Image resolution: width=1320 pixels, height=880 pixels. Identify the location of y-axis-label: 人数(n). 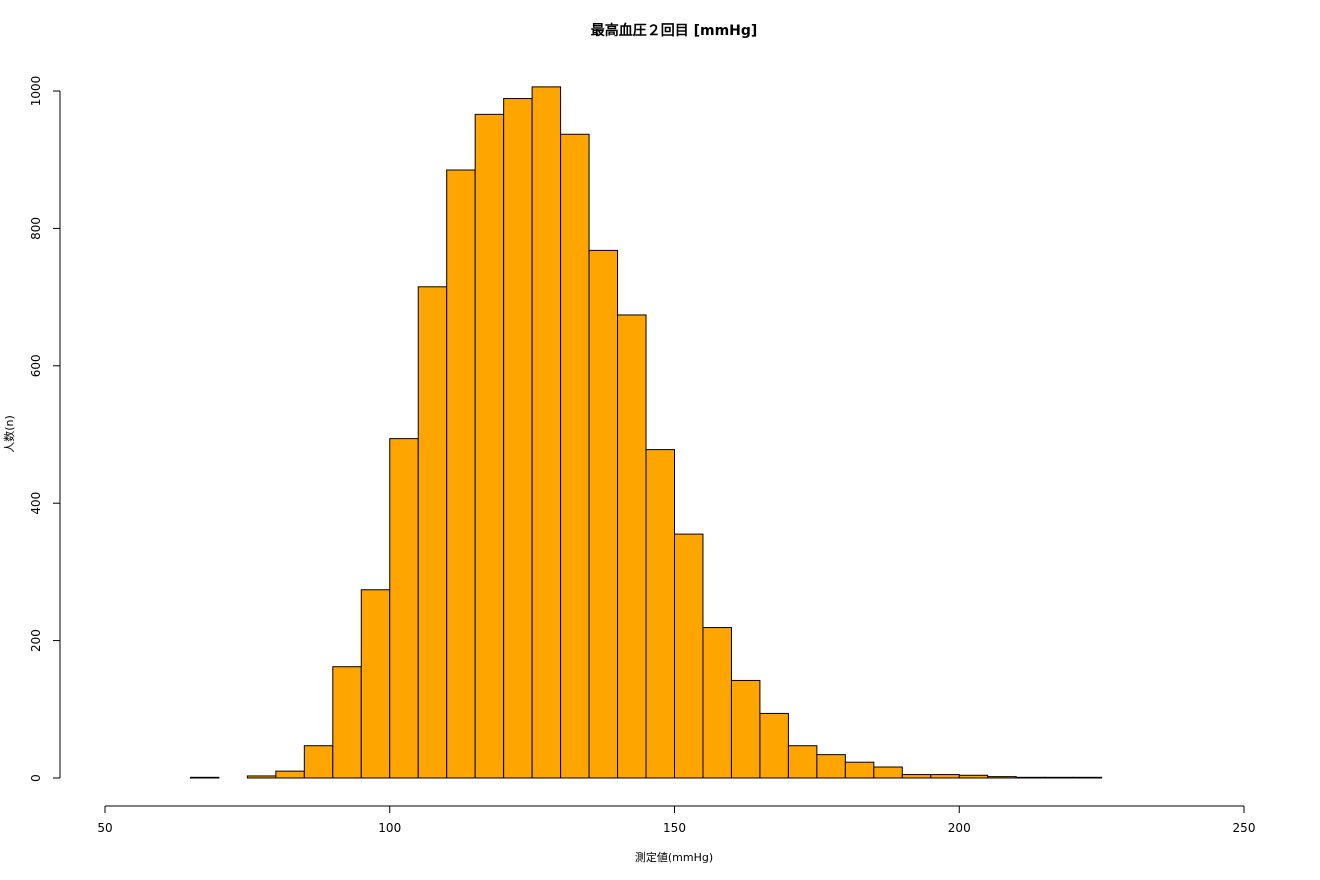
(9, 434).